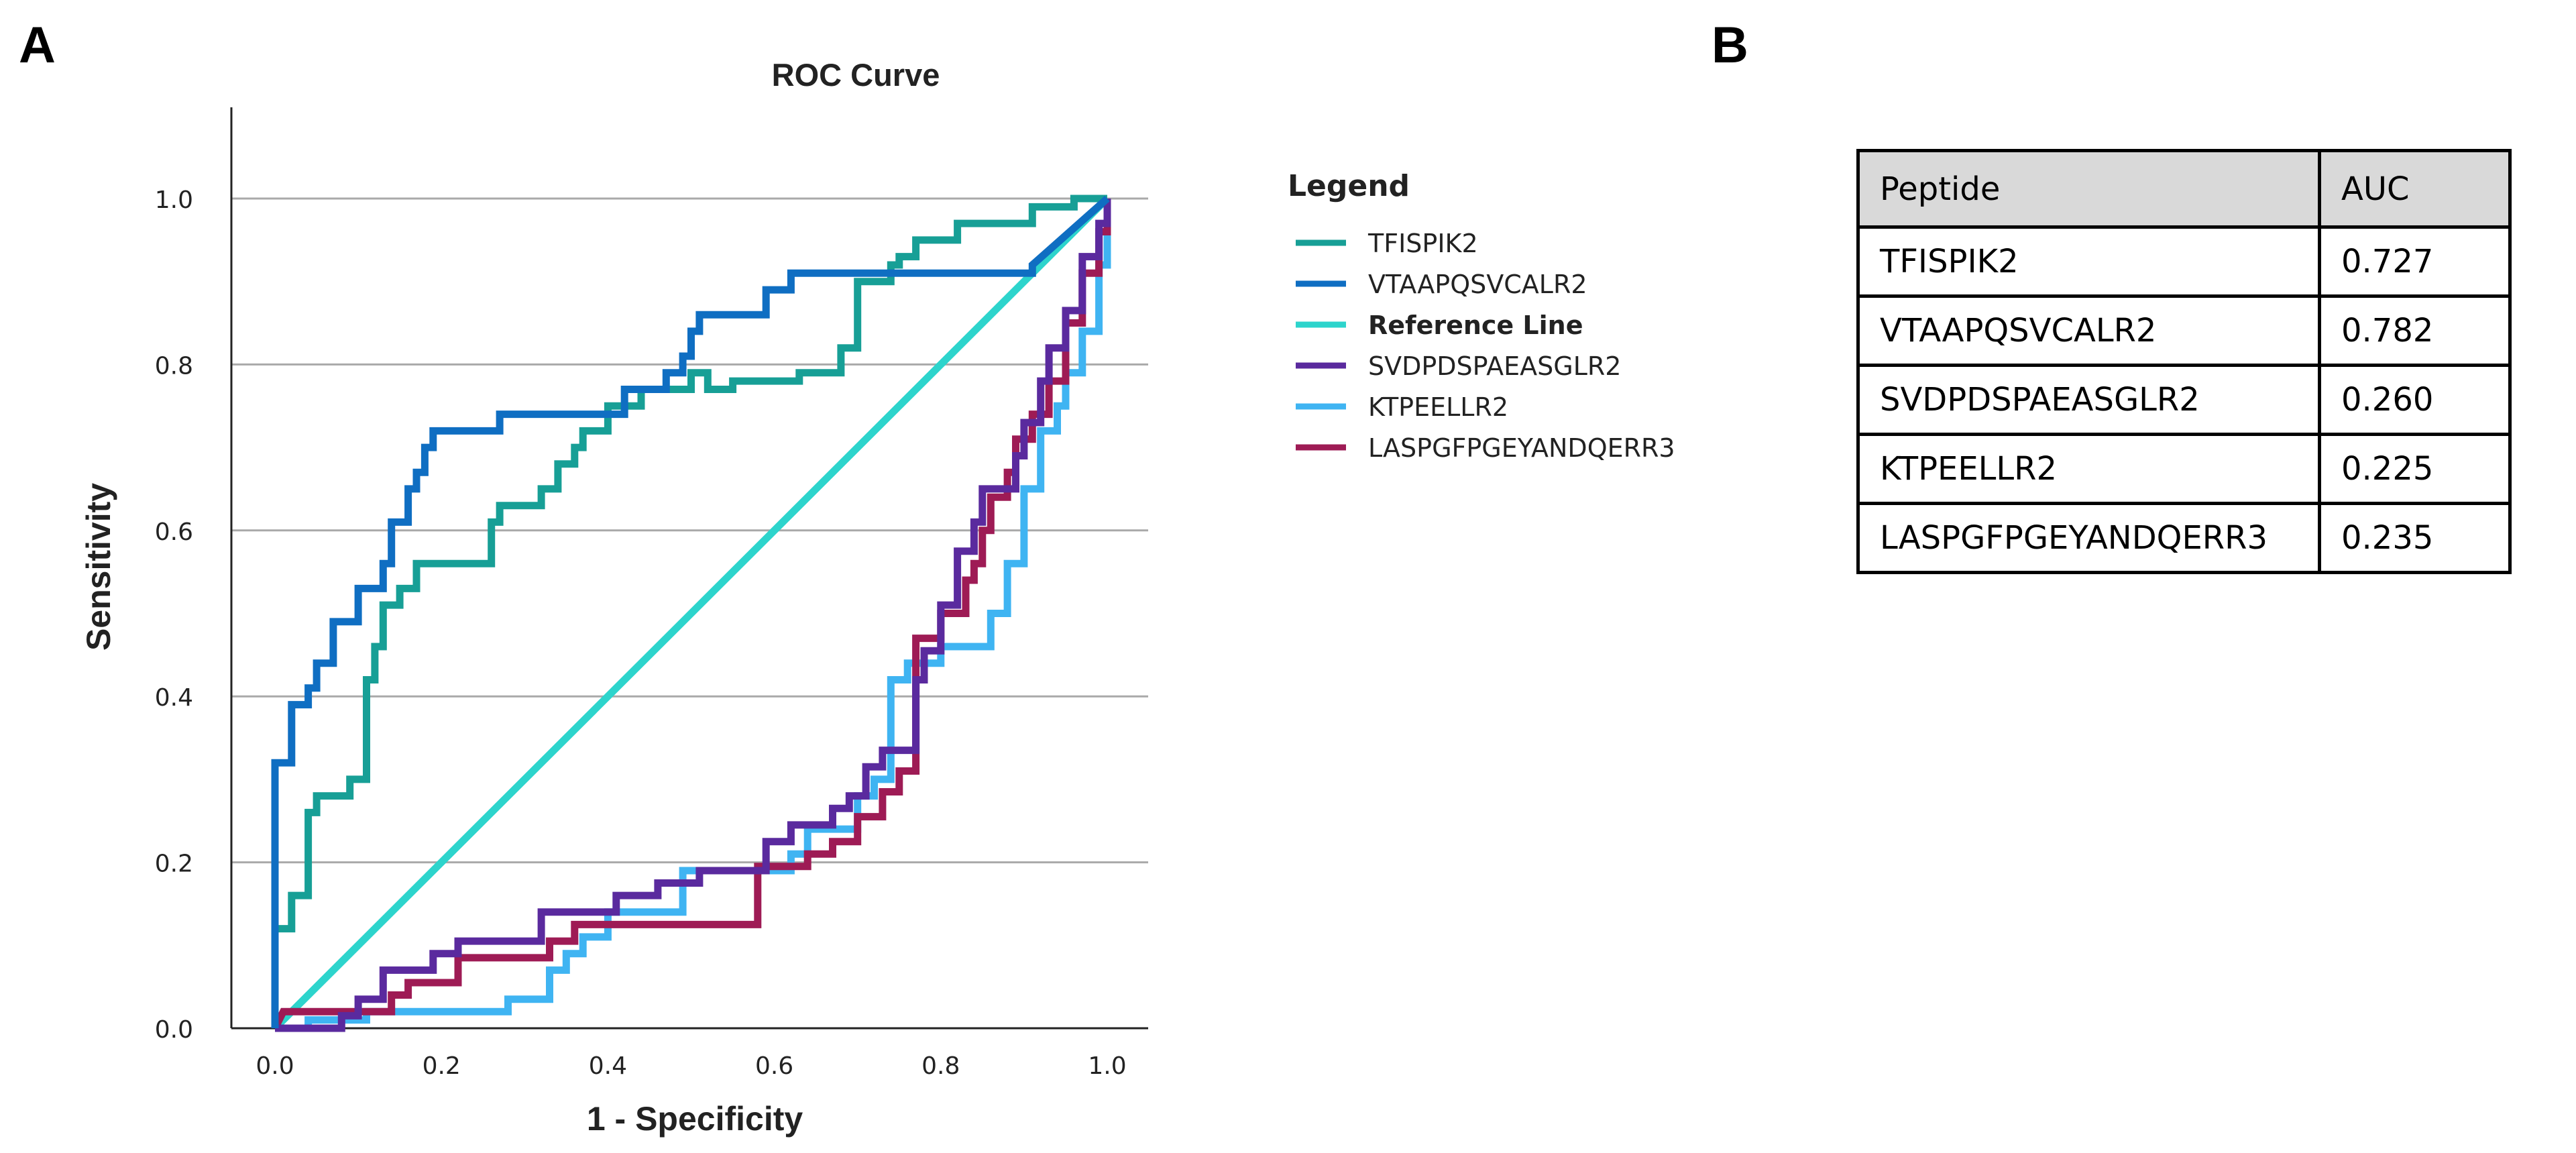  I want to click on panel-a-label: A, so click(37, 45).